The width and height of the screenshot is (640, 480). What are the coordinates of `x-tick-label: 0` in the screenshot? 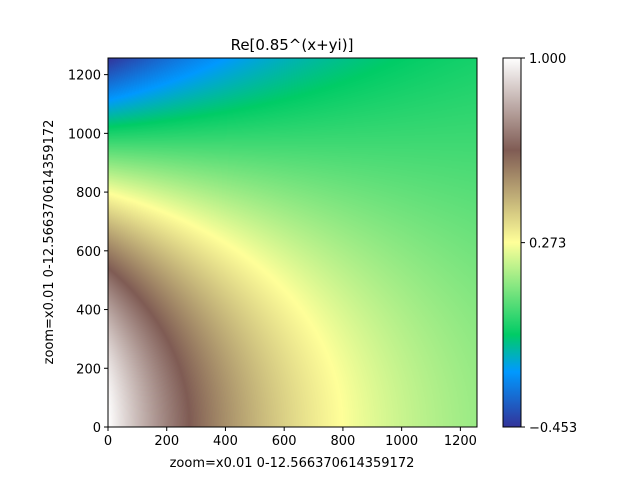 It's located at (108, 441).